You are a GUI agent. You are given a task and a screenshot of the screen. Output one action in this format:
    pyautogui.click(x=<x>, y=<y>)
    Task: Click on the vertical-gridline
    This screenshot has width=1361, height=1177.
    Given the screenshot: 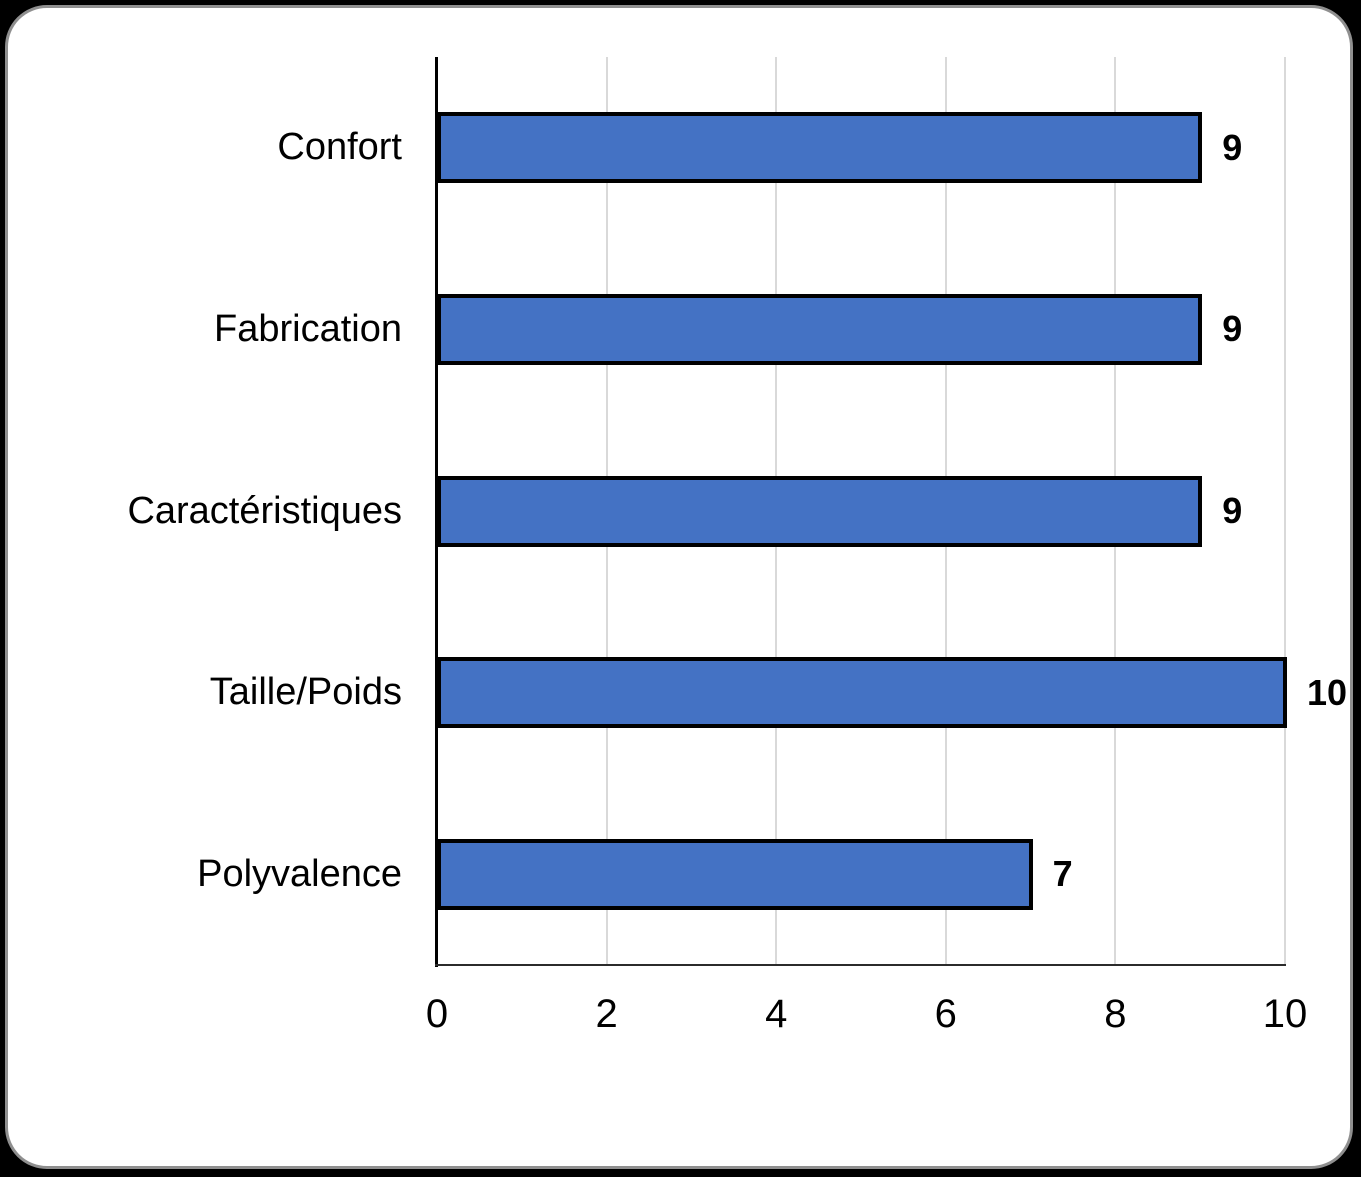 What is the action you would take?
    pyautogui.click(x=1285, y=511)
    